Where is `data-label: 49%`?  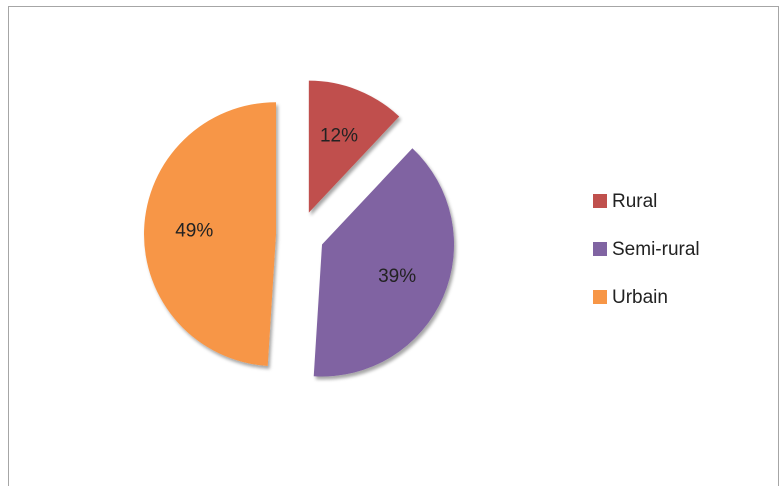
data-label: 49% is located at coordinates (194, 231).